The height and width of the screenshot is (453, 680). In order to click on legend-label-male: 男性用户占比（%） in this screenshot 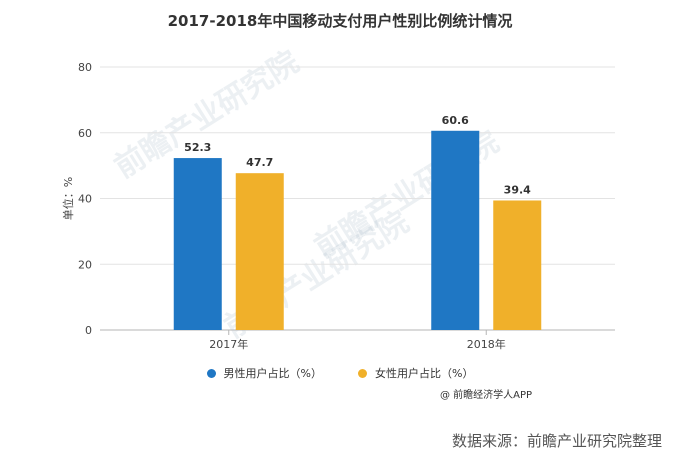, I will do `click(272, 373)`.